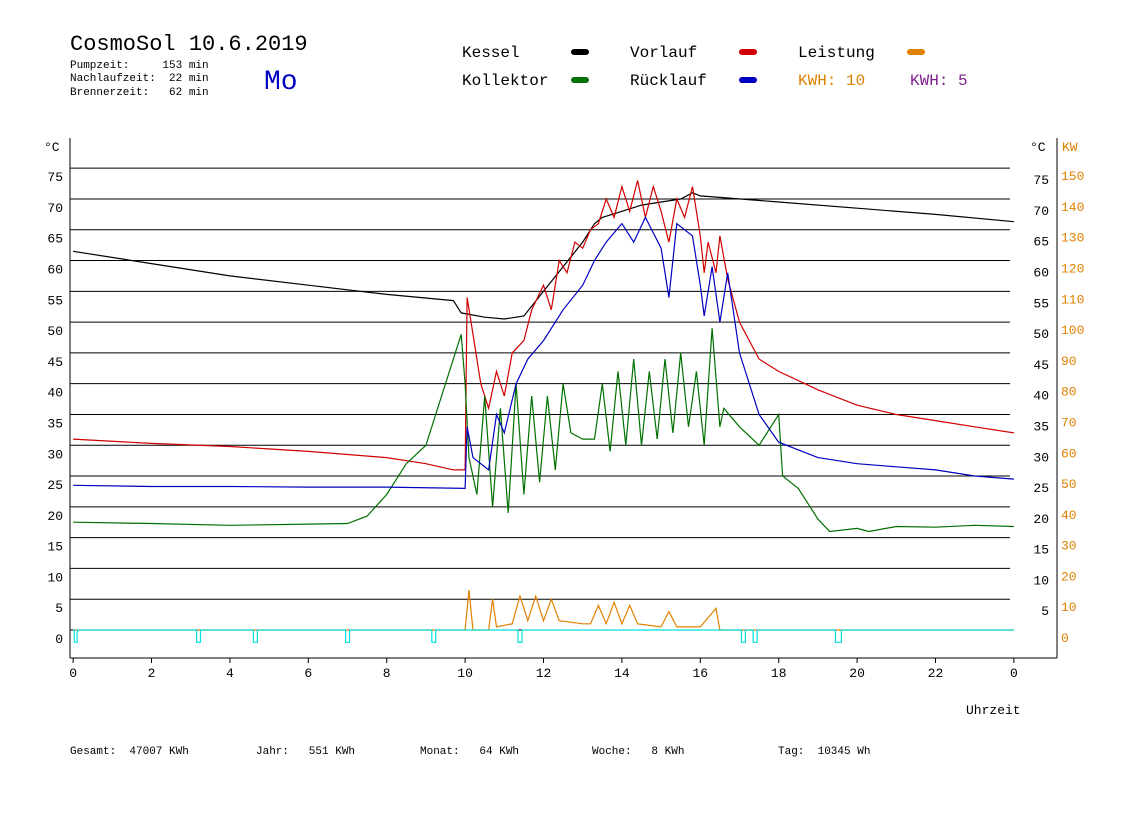 The width and height of the screenshot is (1148, 817). Describe the element at coordinates (1069, 484) in the screenshot. I see `y2-tick-label: 50` at that location.